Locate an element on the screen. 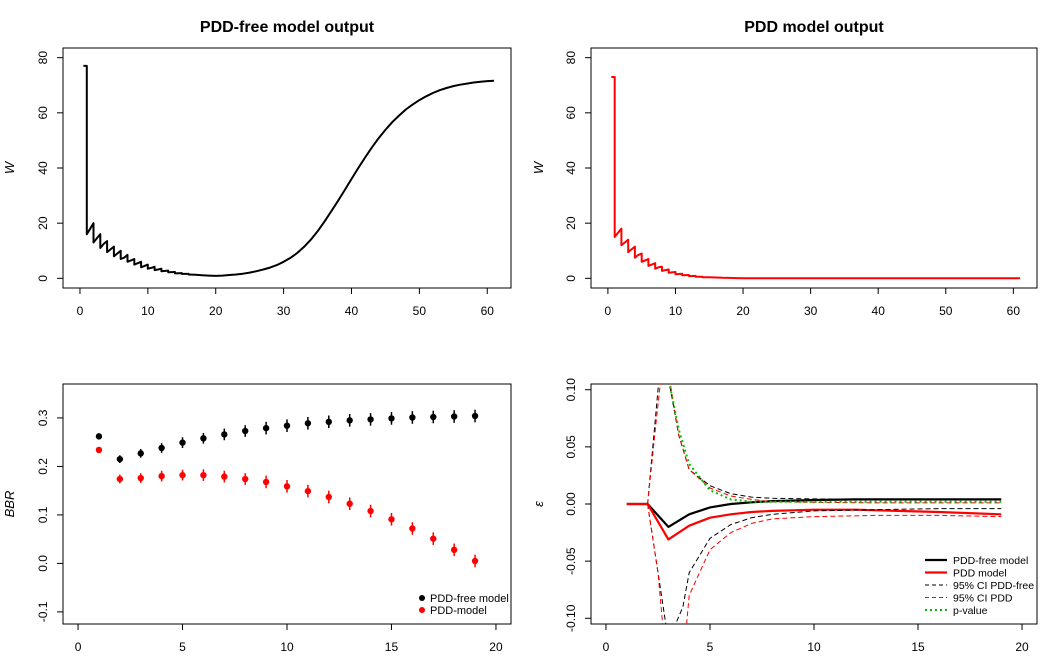  y-tick-label: 0.2 is located at coordinates (43, 466).